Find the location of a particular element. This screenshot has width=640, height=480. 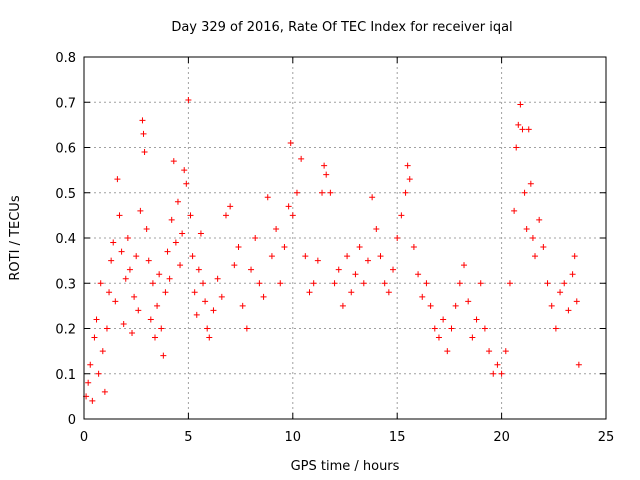

x-tick-label: 0 is located at coordinates (84, 437).